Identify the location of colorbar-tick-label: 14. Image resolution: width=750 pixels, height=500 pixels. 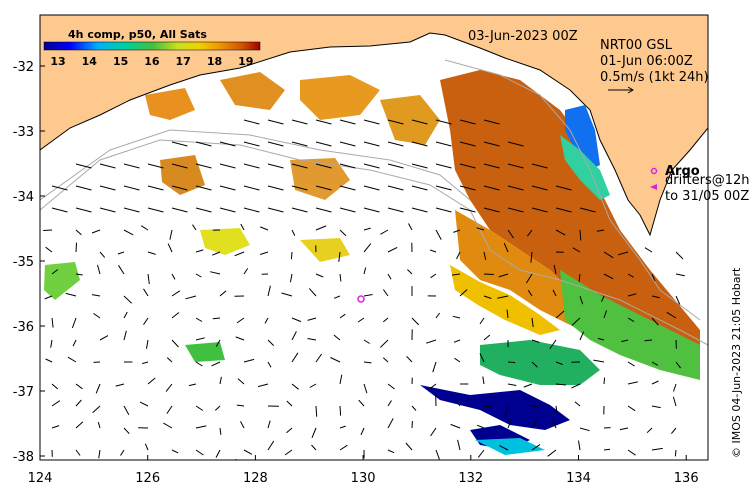
(90, 61).